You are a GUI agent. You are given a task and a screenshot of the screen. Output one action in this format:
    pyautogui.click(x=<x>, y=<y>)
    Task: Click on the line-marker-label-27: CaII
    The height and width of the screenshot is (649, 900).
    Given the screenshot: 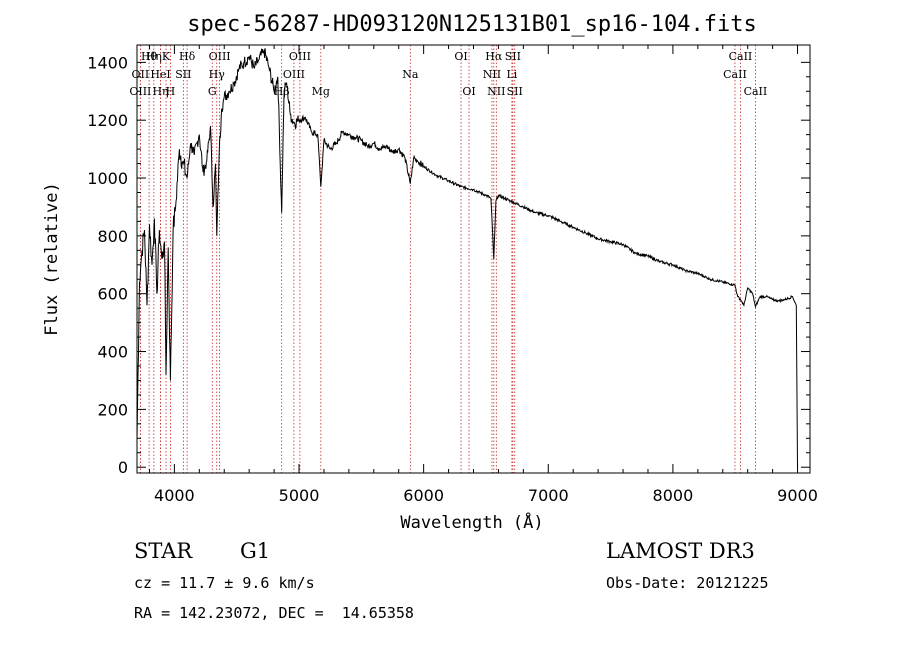 What is the action you would take?
    pyautogui.click(x=735, y=74)
    